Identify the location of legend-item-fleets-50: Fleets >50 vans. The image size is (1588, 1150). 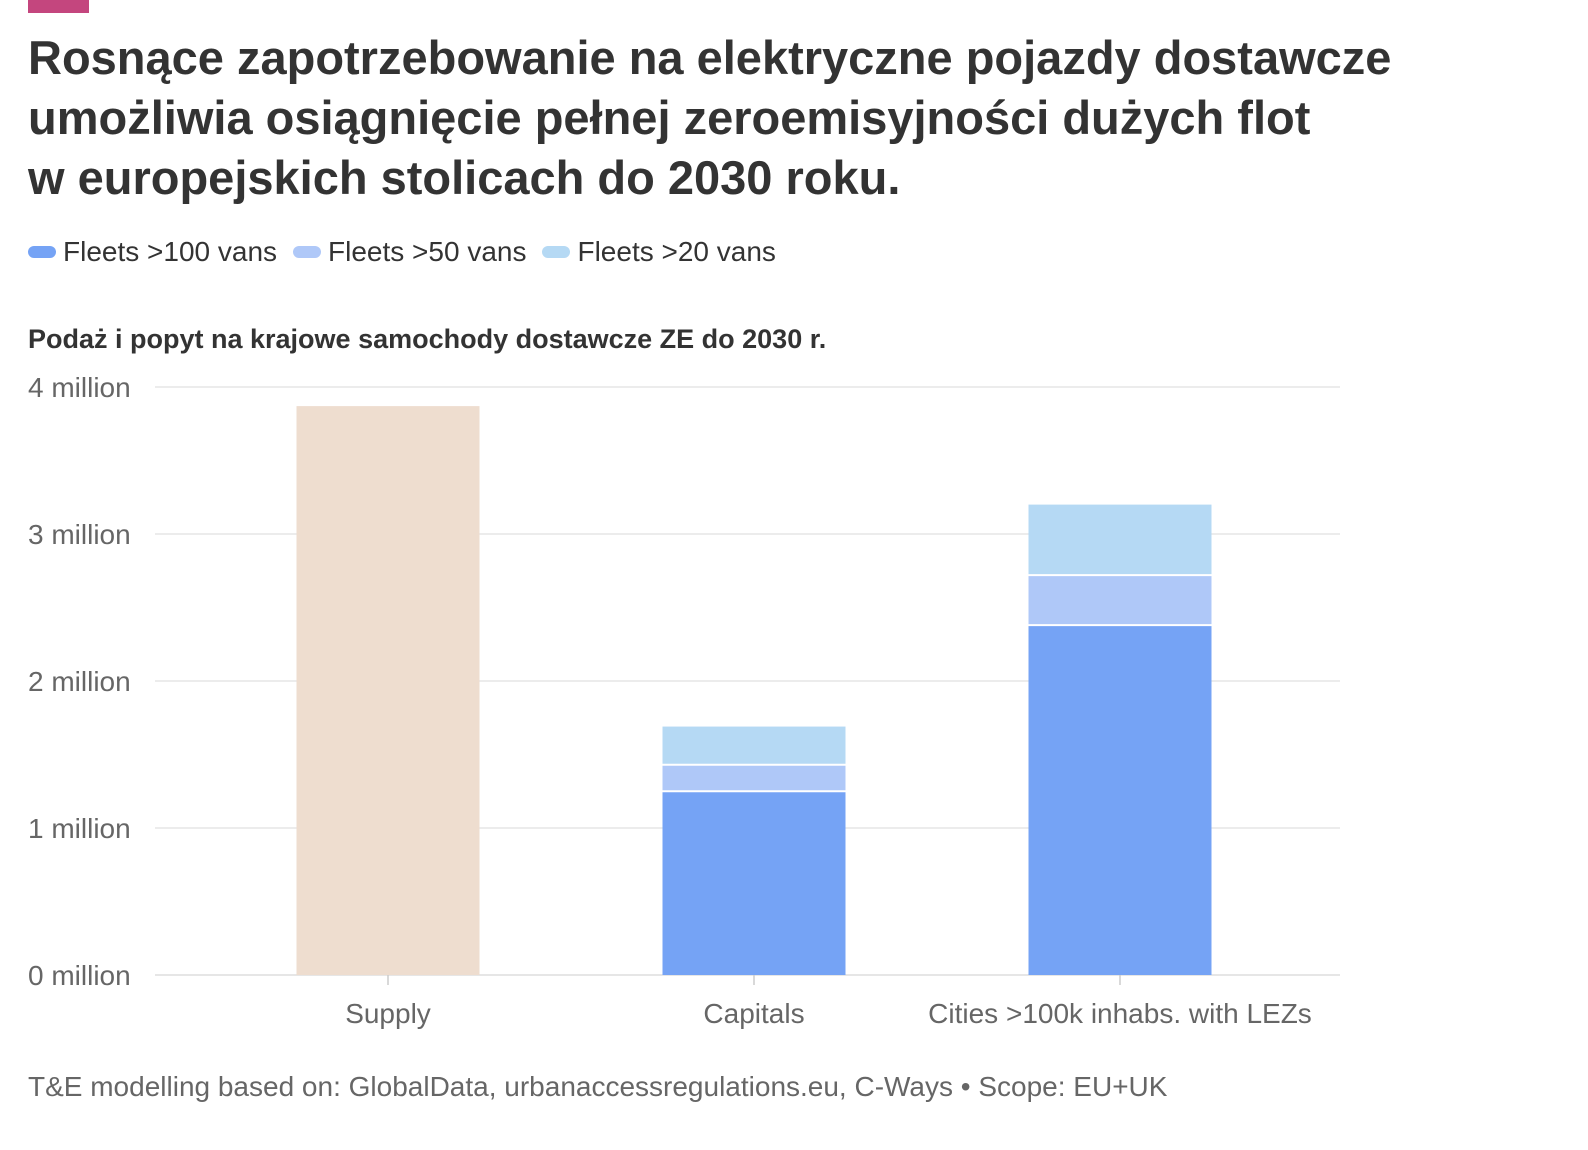
(409, 252).